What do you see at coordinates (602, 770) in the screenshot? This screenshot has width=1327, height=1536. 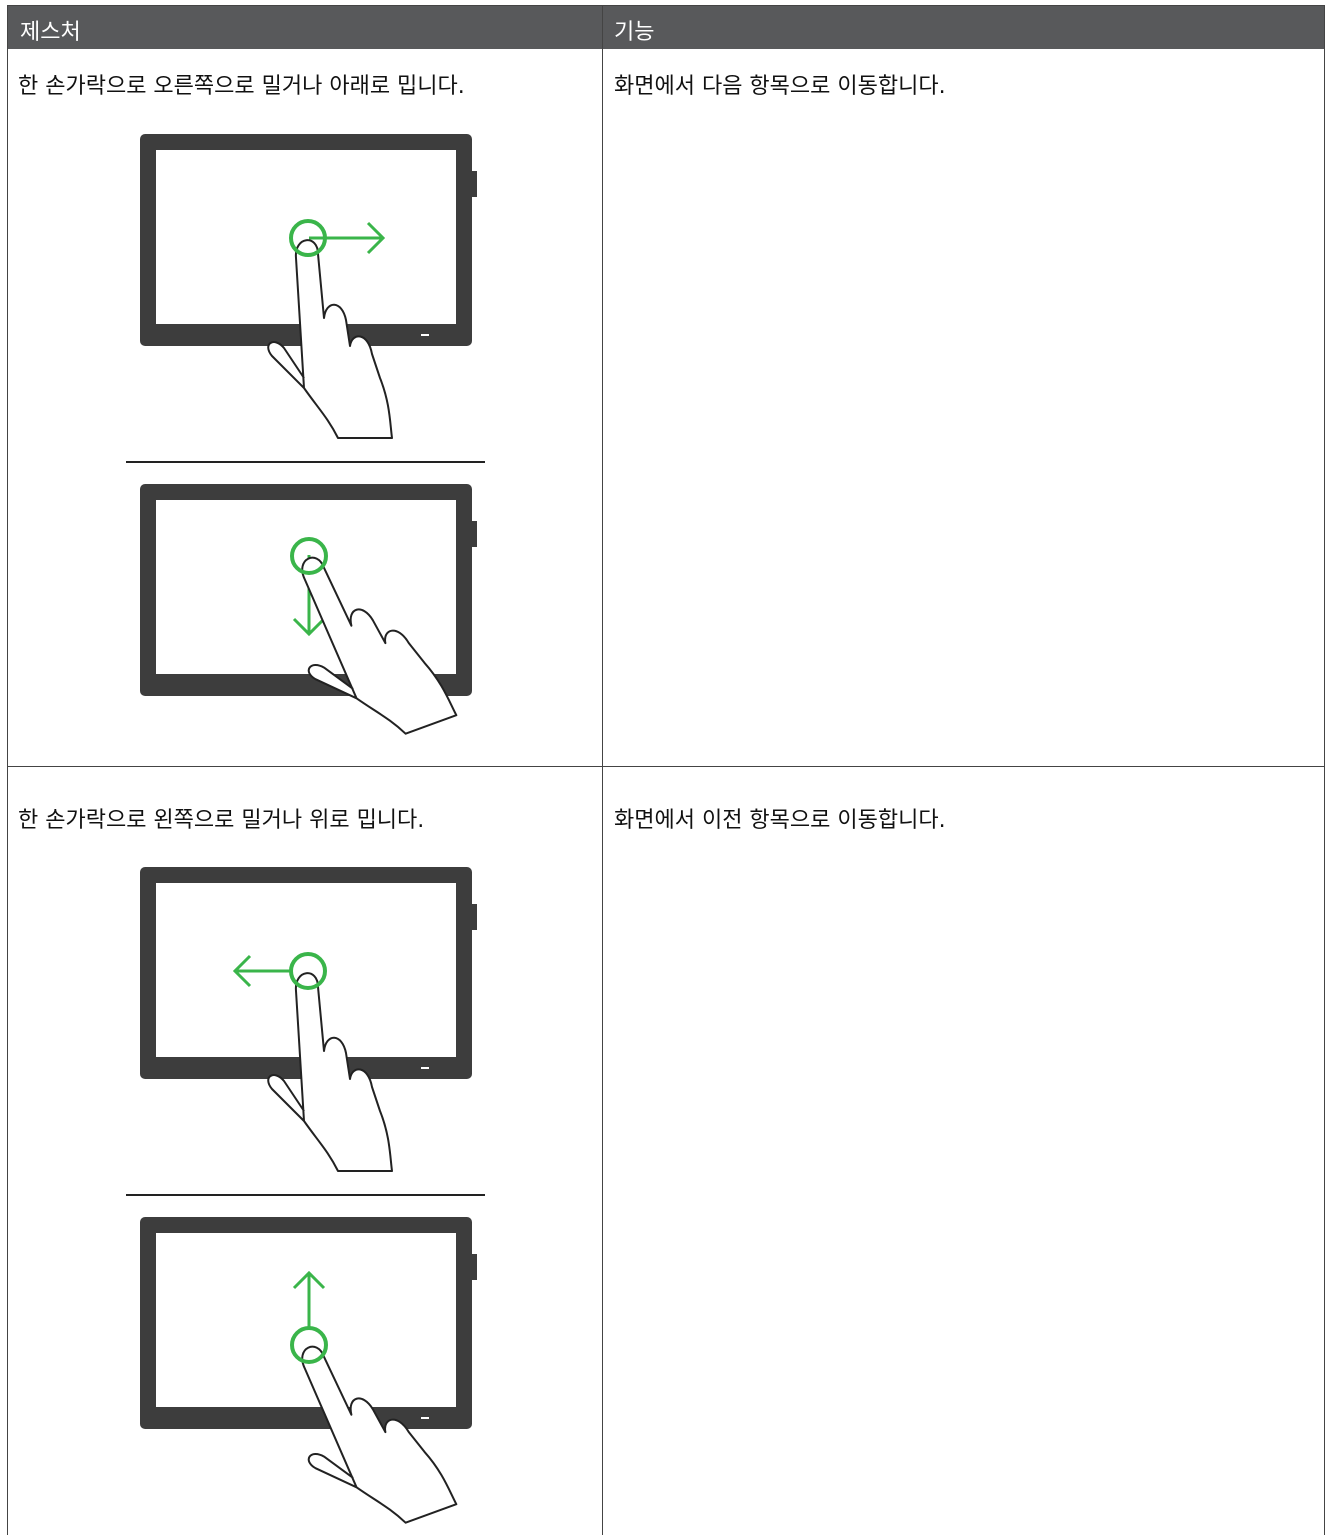 I see `column-divider` at bounding box center [602, 770].